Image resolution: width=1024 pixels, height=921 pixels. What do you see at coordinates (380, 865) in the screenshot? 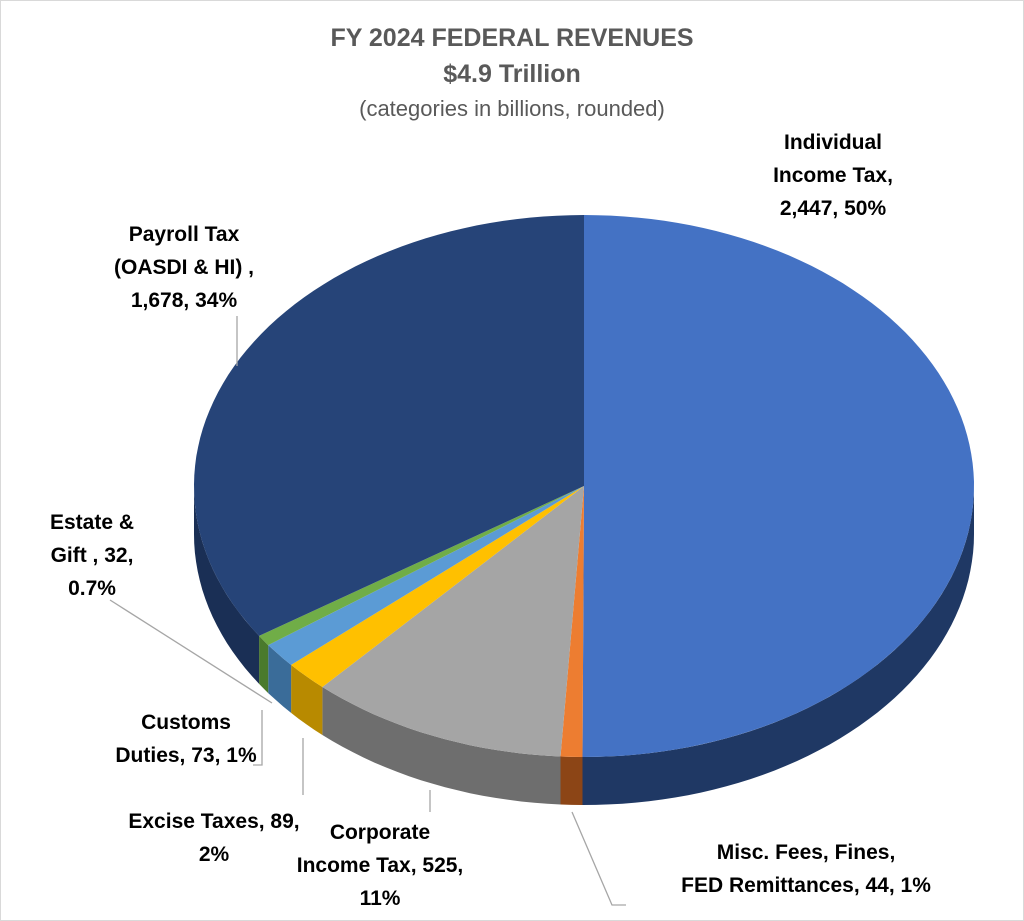
I see `data-label-corporate: Corporate Income Tax, 525, 11%` at bounding box center [380, 865].